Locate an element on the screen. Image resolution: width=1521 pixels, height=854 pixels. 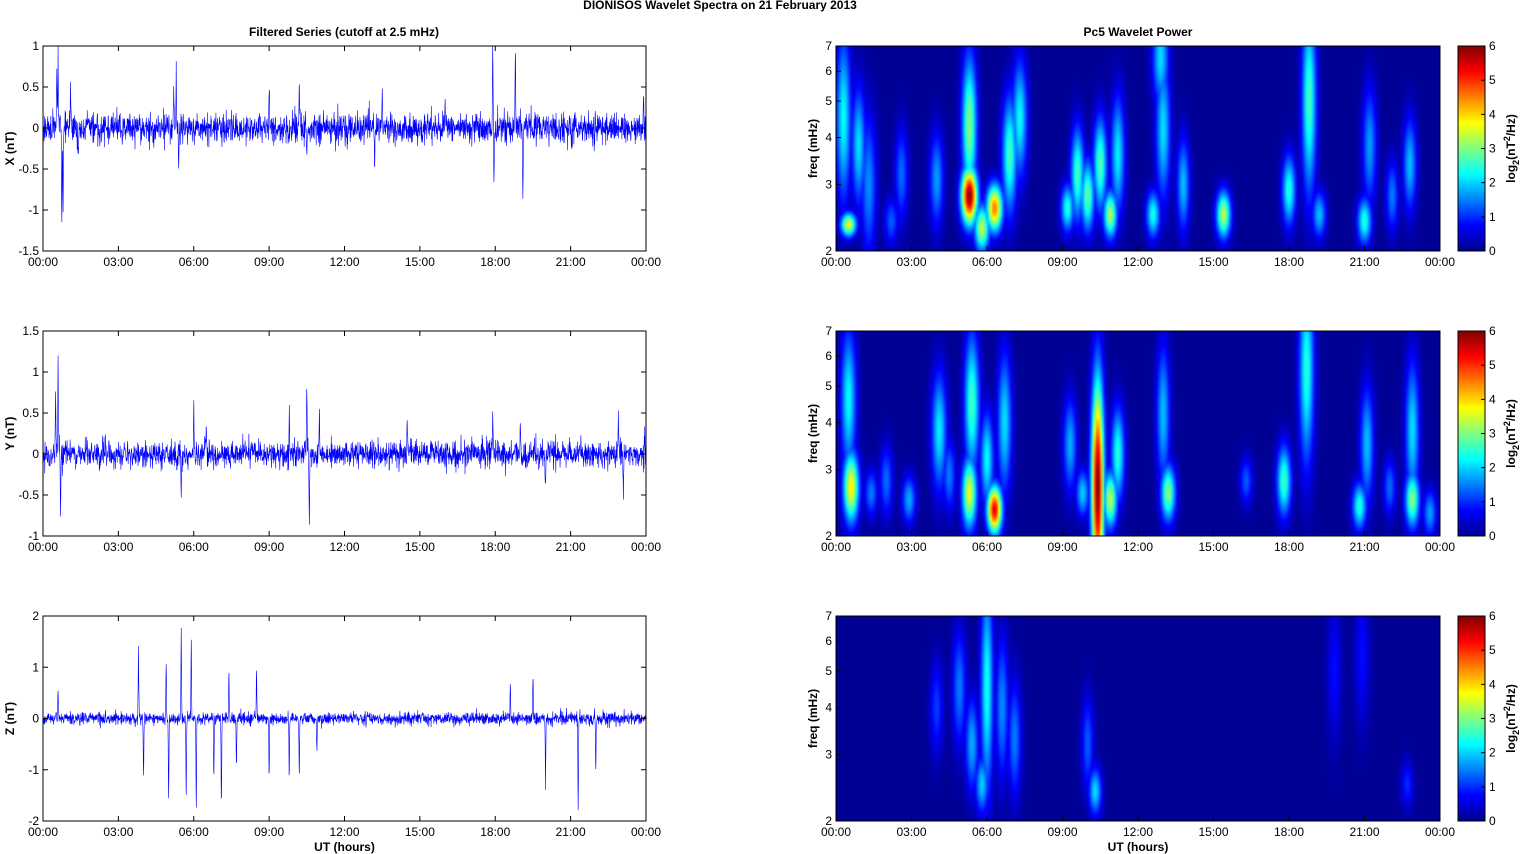
y-tick-label: 1.5 is located at coordinates (30, 331).